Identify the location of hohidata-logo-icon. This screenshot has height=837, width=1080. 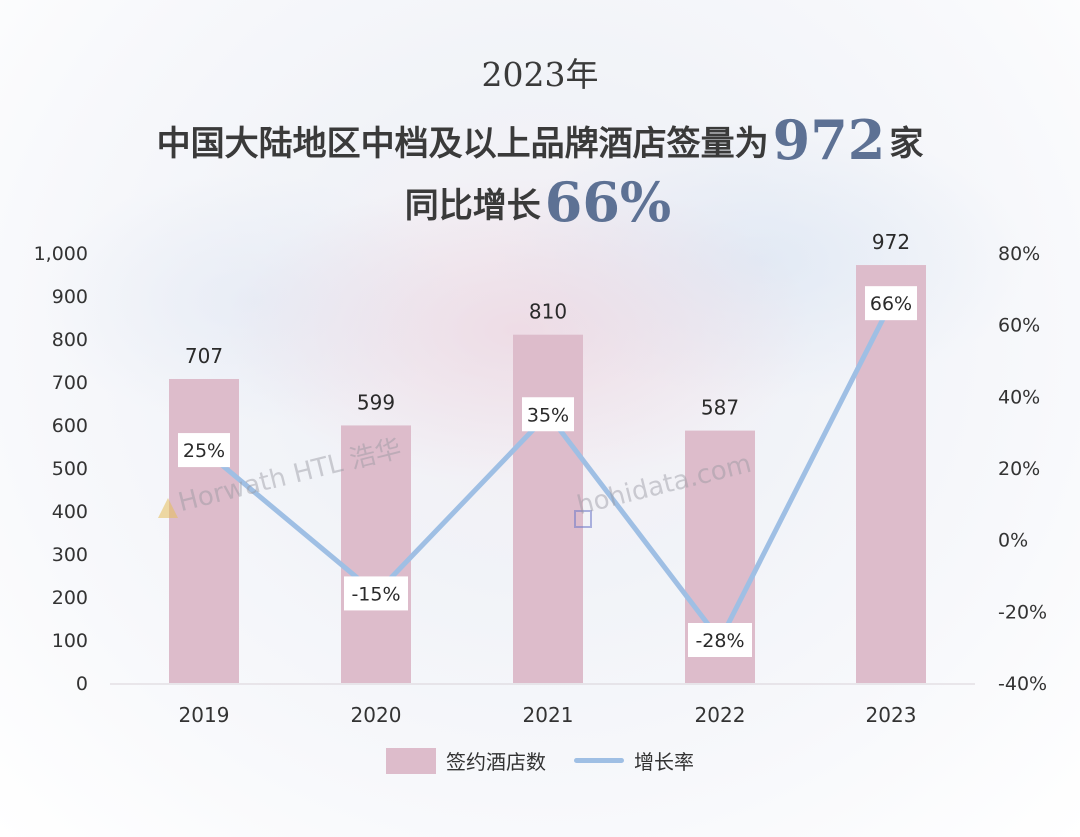
(583, 519).